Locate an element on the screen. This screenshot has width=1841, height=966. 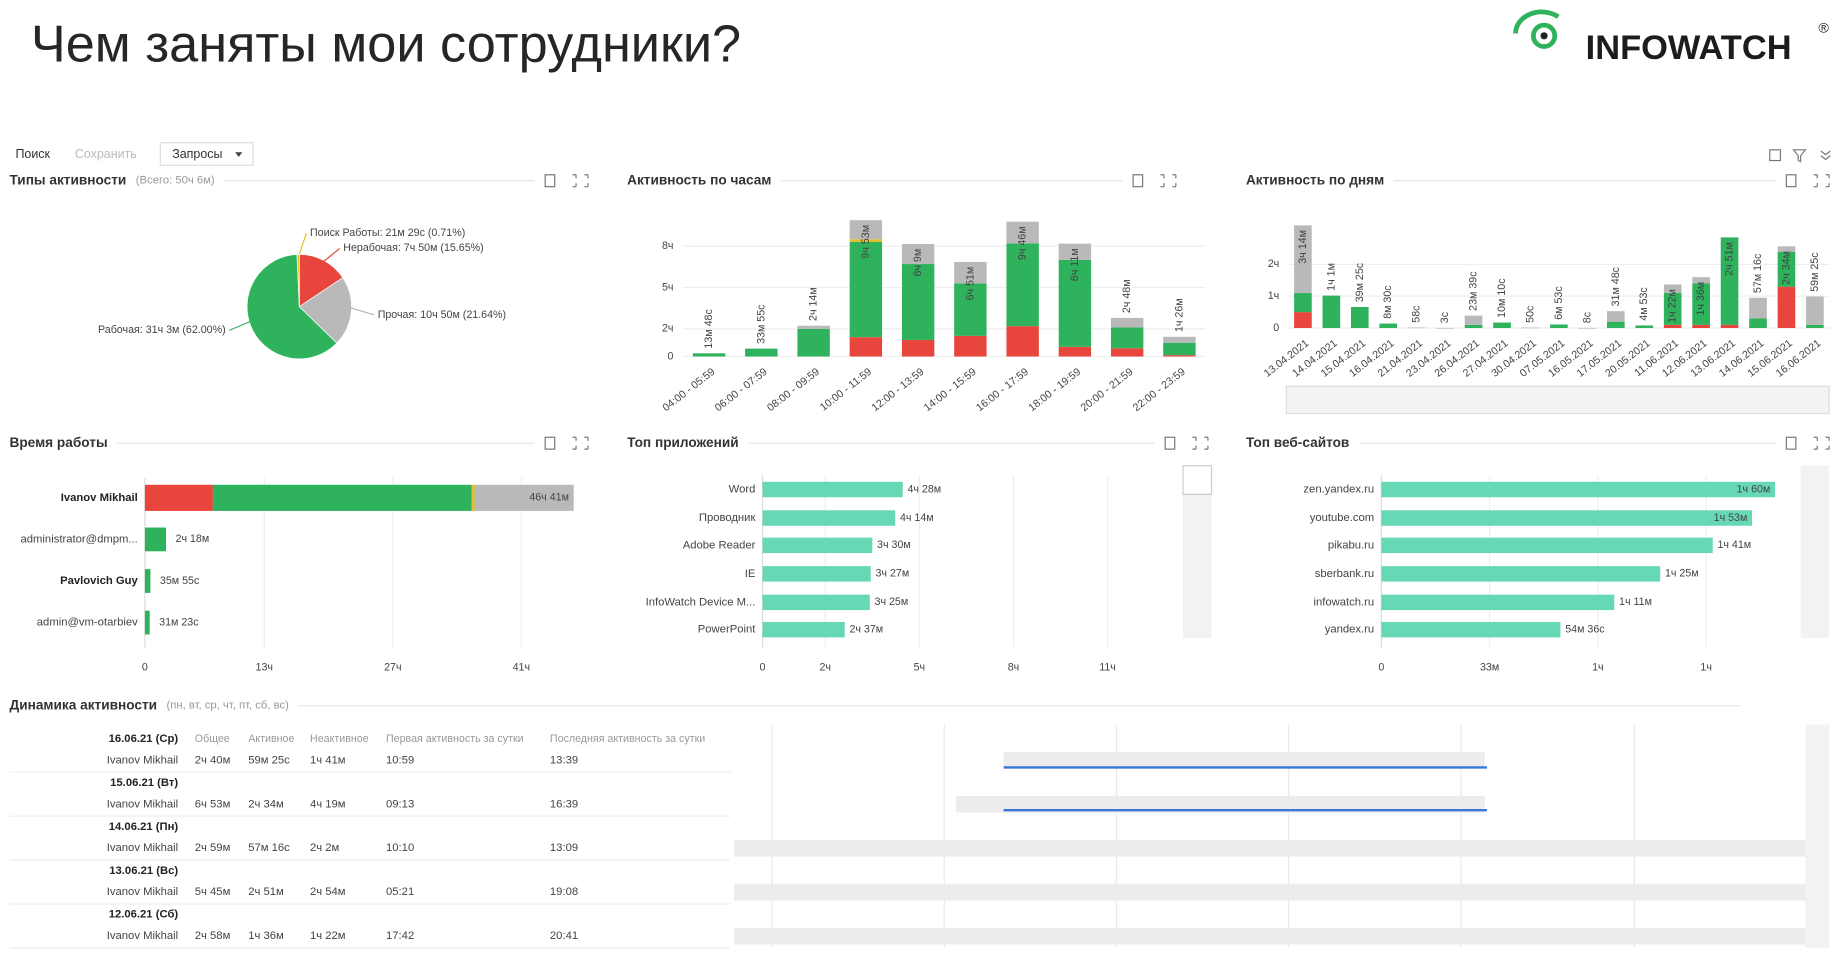
row-cell: 10:59 is located at coordinates (400, 760).